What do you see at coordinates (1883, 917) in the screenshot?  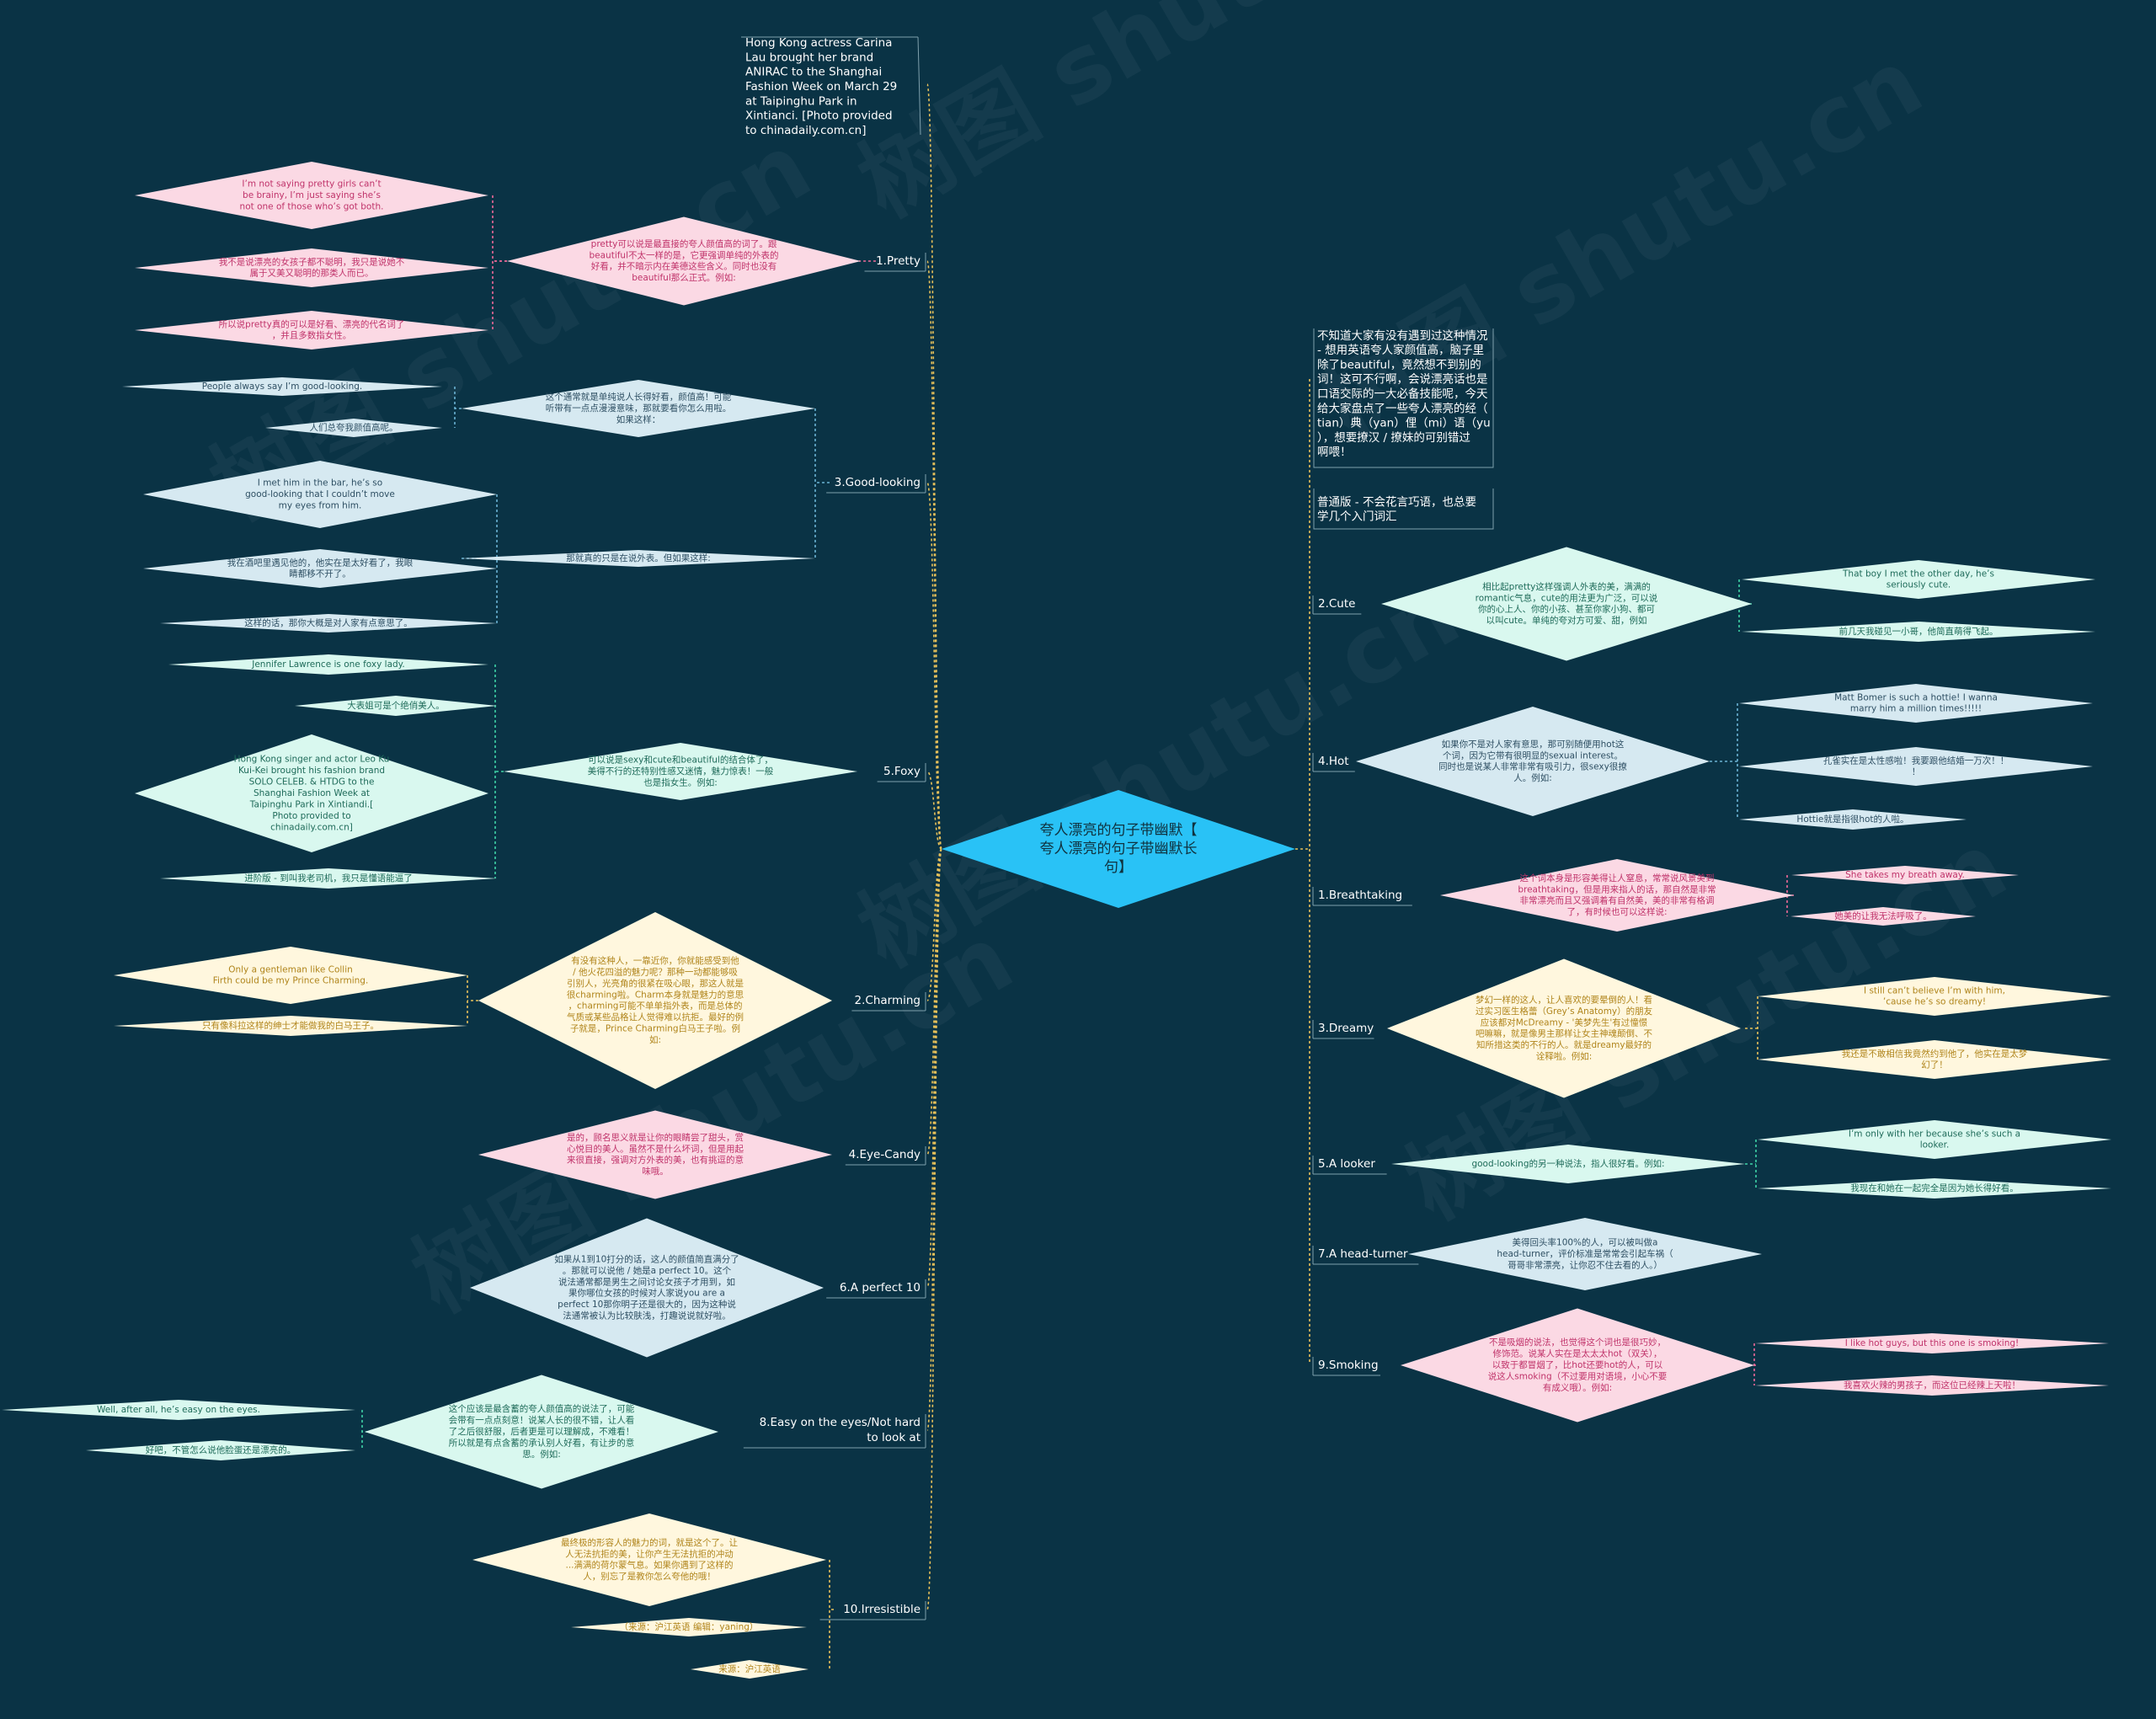 I see `breathtaking-example-cn: 她美的让我无法呼吸了。` at bounding box center [1883, 917].